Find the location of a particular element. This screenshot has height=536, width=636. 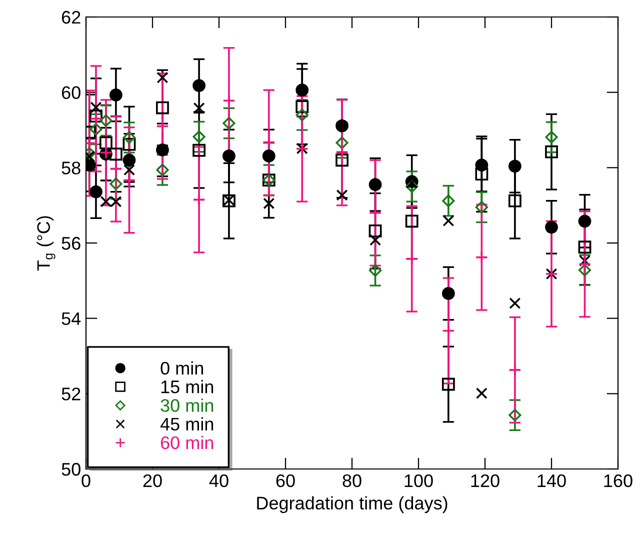

y-tick-label: 54 is located at coordinates (71, 319).